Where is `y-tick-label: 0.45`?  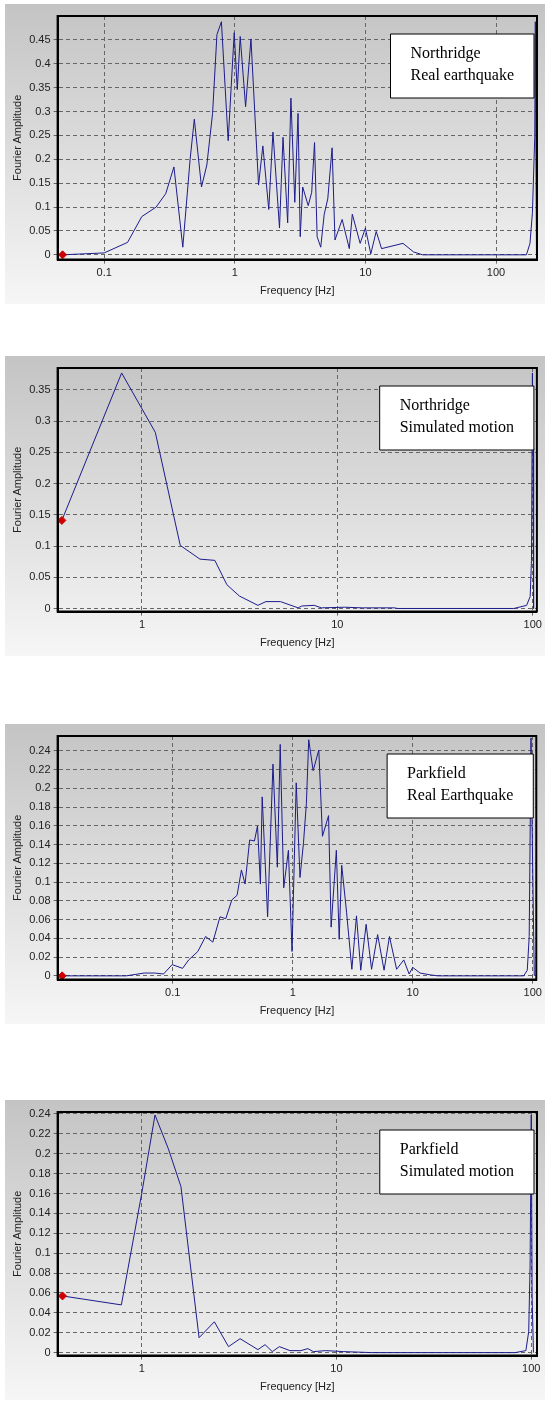 y-tick-label: 0.45 is located at coordinates (40, 38).